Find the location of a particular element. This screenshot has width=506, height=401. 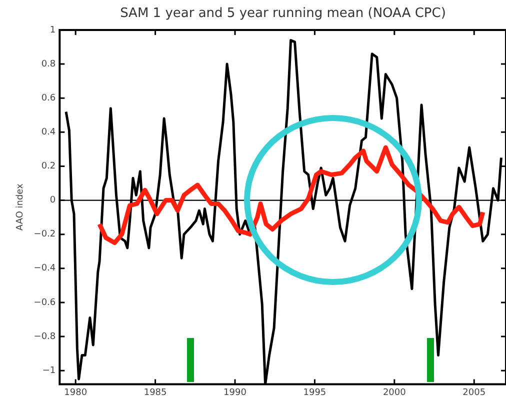

x-tick-label: 1980 is located at coordinates (76, 393).